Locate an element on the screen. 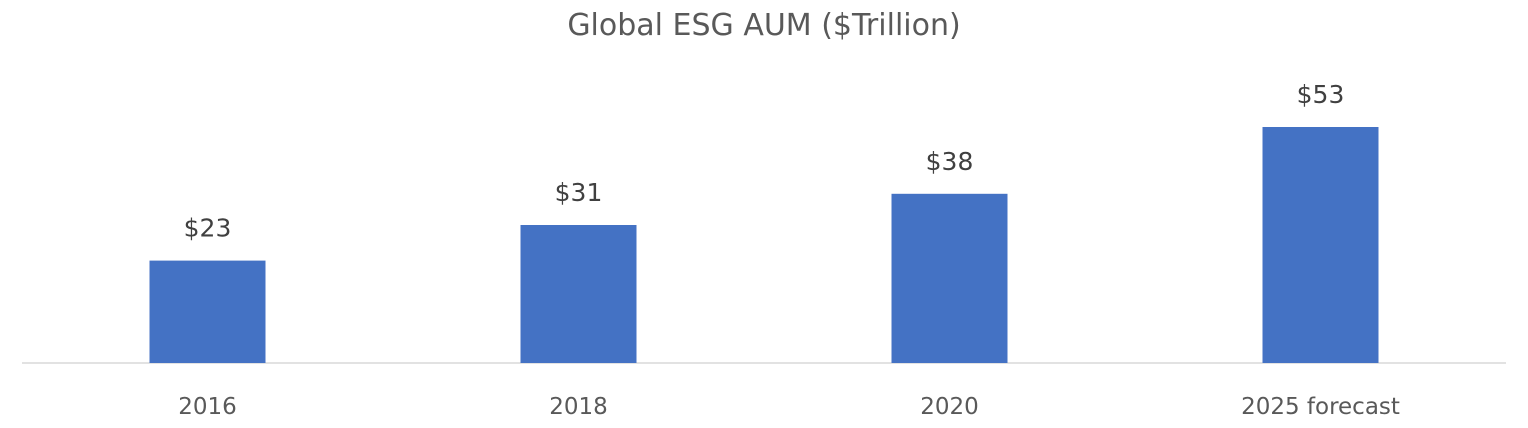 The image size is (1528, 428). x-tick-label-2016: 2016 is located at coordinates (207, 407).